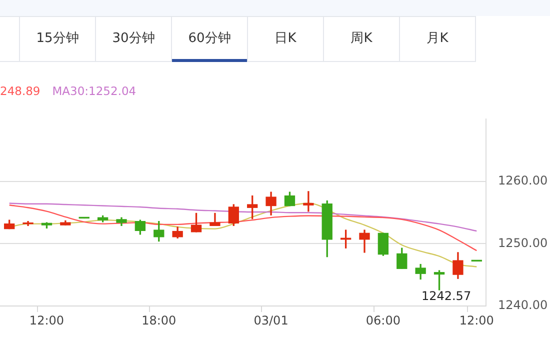  I want to click on text: 月K, so click(437, 39).